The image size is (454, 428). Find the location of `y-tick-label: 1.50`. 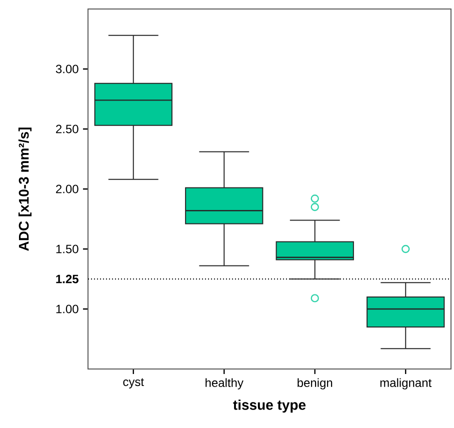

y-tick-label: 1.50 is located at coordinates (67, 249).